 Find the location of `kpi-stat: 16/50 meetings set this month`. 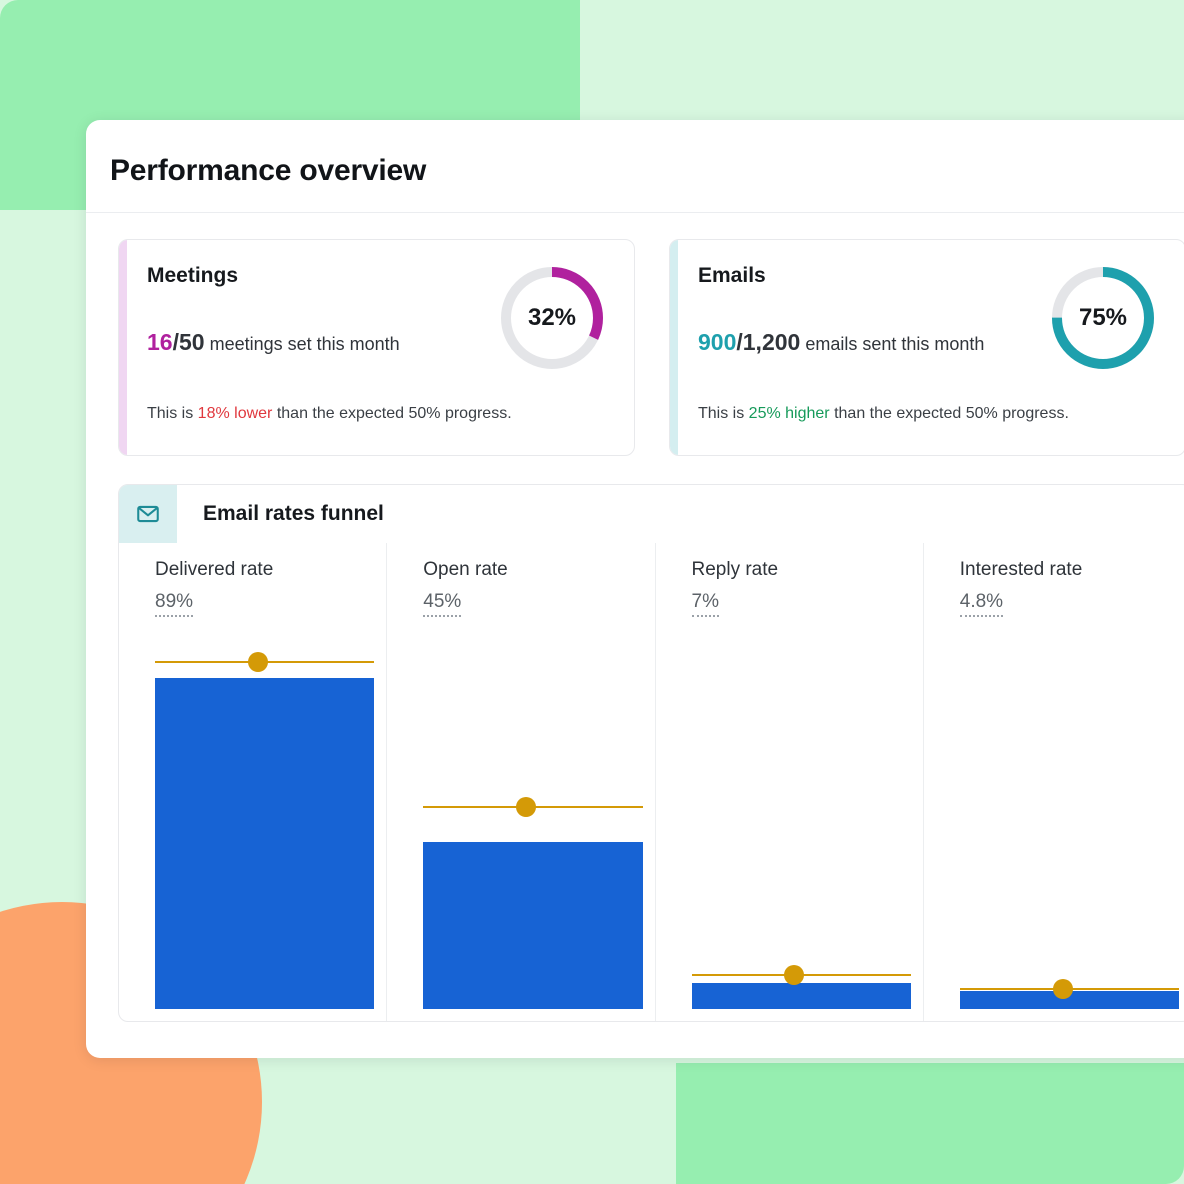

kpi-stat: 16/50 meetings set this month is located at coordinates (297, 343).